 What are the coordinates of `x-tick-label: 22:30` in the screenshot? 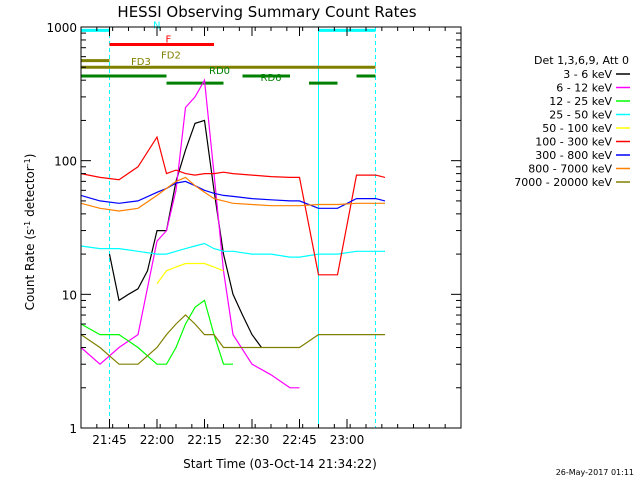 It's located at (252, 440).